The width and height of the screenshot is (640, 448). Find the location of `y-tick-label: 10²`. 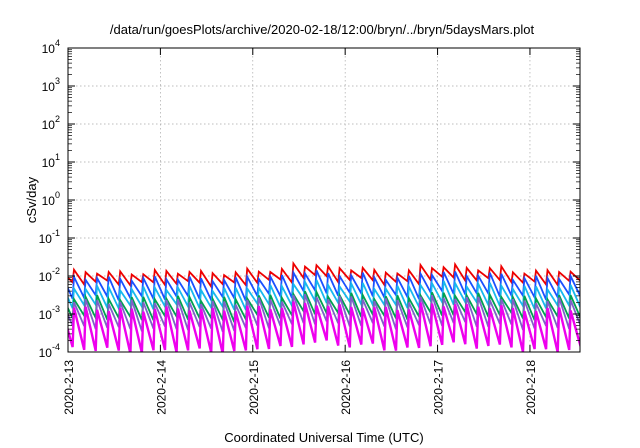

y-tick-label: 10² is located at coordinates (51, 123).